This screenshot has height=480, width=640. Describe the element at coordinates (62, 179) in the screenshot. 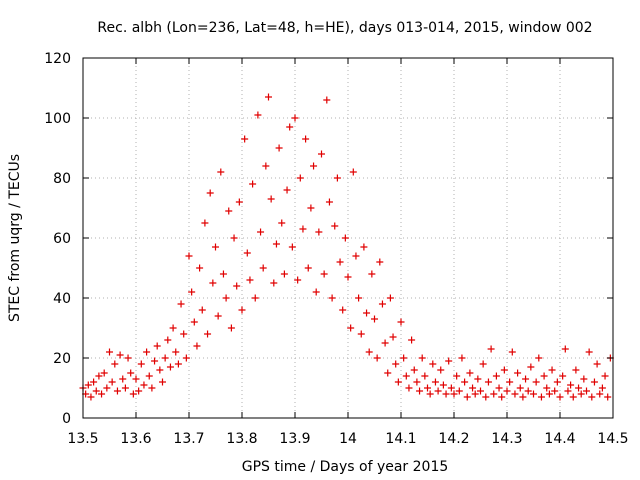

I see `y-tick-label: 80` at that location.